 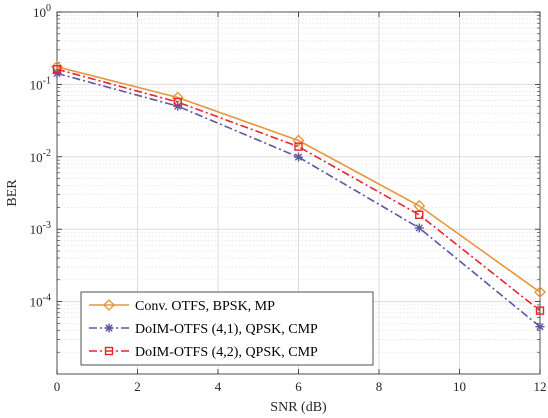 I want to click on legend-label: DoIM-OTFS (4,2), QPSK, CMP, so click(x=226, y=352).